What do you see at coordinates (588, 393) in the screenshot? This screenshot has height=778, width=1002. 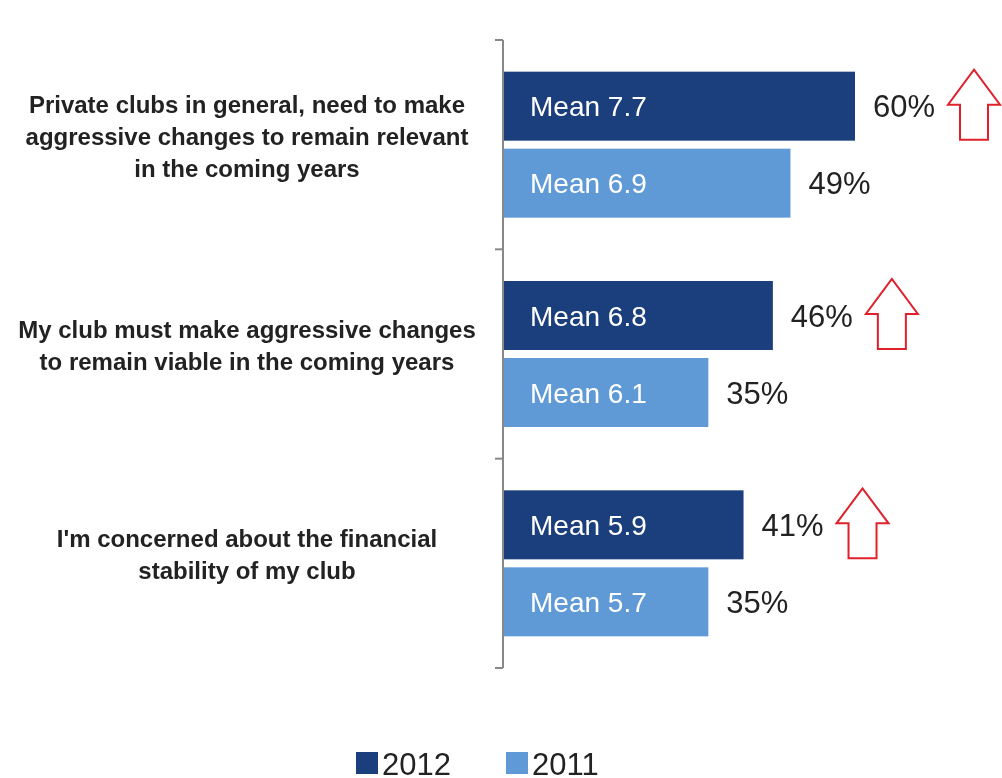 I see `annotation: Mean 6.1` at bounding box center [588, 393].